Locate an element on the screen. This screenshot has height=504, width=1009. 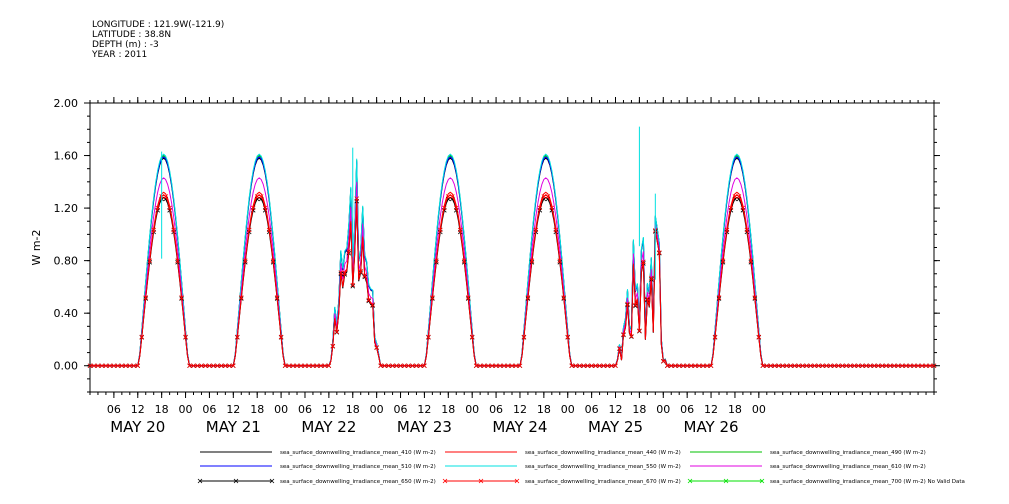
day-label: MAY 25 is located at coordinates (615, 427).